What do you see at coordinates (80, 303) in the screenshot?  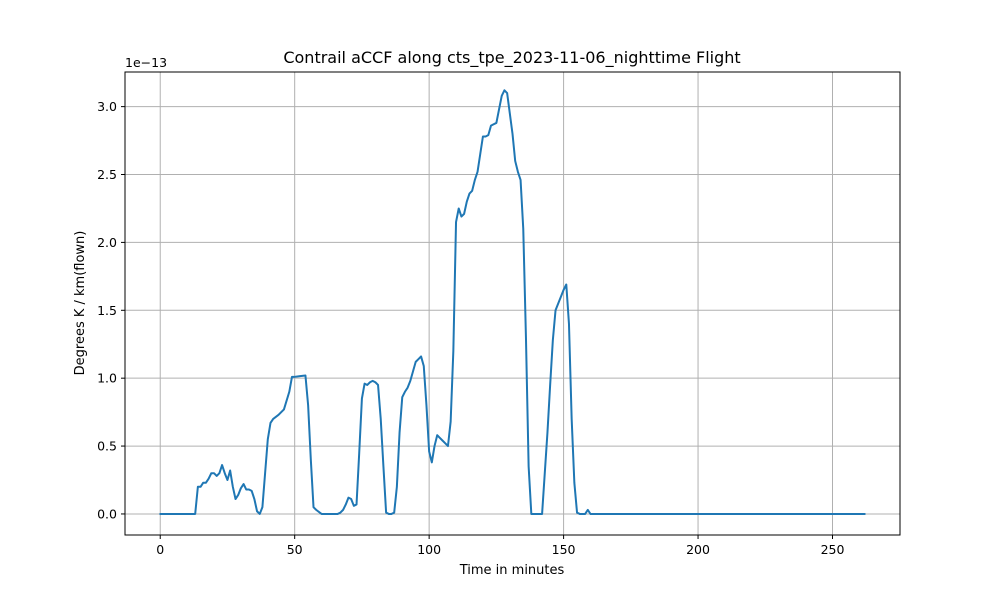 I see `y-axis-label: Degrees K / km(flown)` at bounding box center [80, 303].